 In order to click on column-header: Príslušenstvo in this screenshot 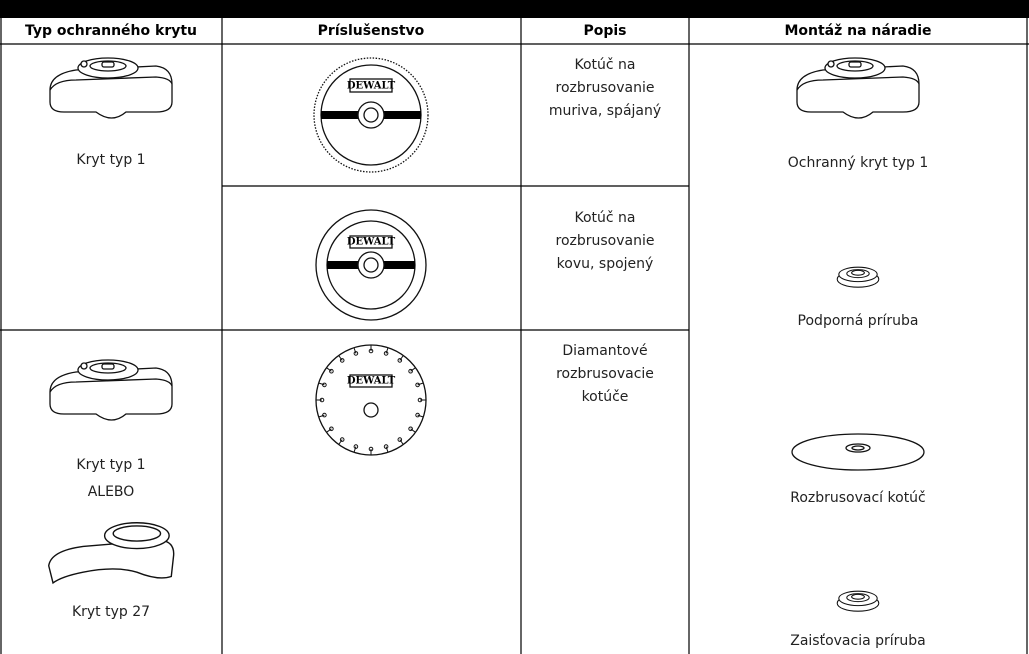, I will do `click(371, 31)`.